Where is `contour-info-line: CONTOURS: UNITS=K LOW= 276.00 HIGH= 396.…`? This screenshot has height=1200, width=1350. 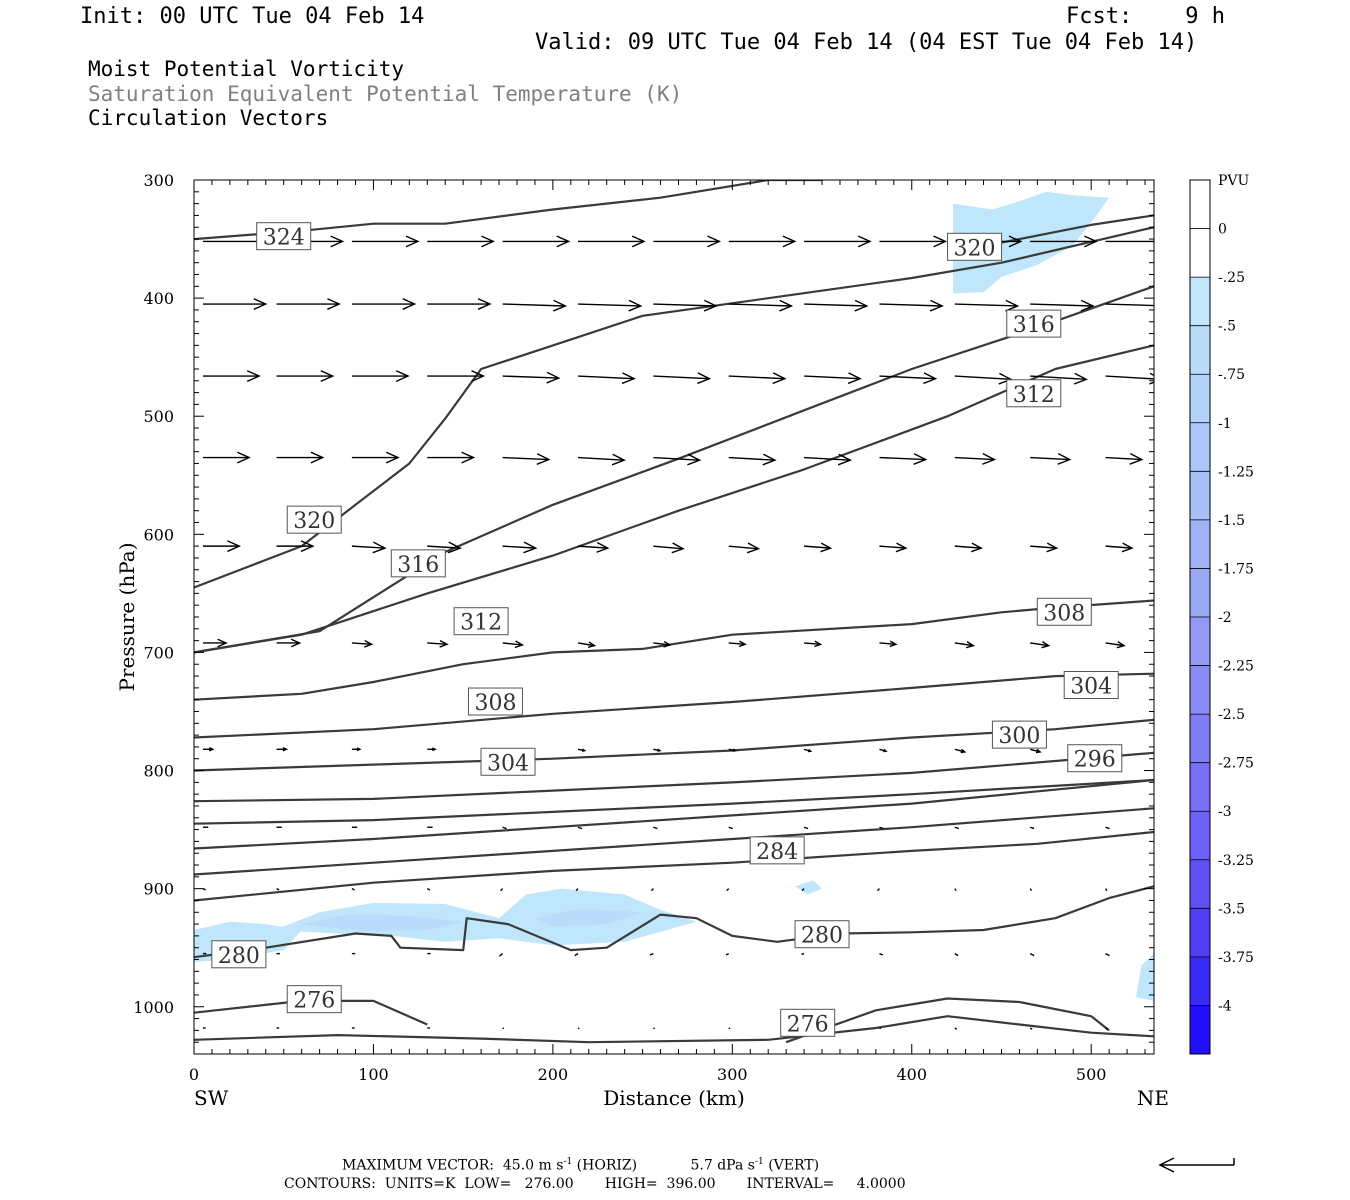
contour-info-line: CONTOURS: UNITS=K LOW= 276.00 HIGH= 396.… is located at coordinates (595, 1184).